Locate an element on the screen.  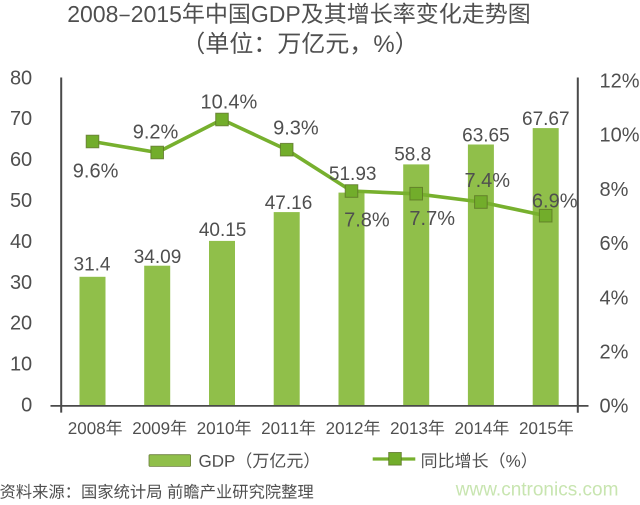
svg-text: 10 is located at coordinates (21, 365).